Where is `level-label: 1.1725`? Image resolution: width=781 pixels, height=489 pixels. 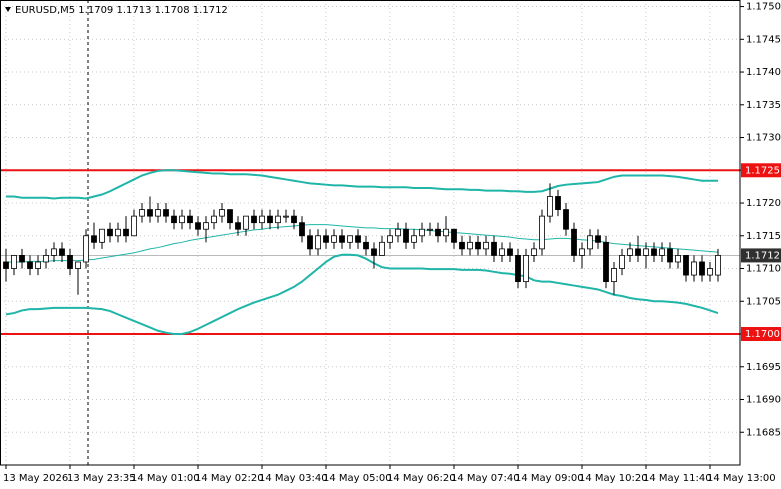 level-label: 1.1725 is located at coordinates (762, 170).